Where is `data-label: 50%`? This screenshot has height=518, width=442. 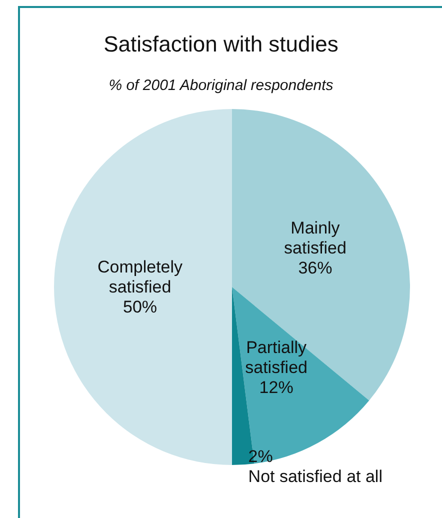
data-label: 50% is located at coordinates (140, 307).